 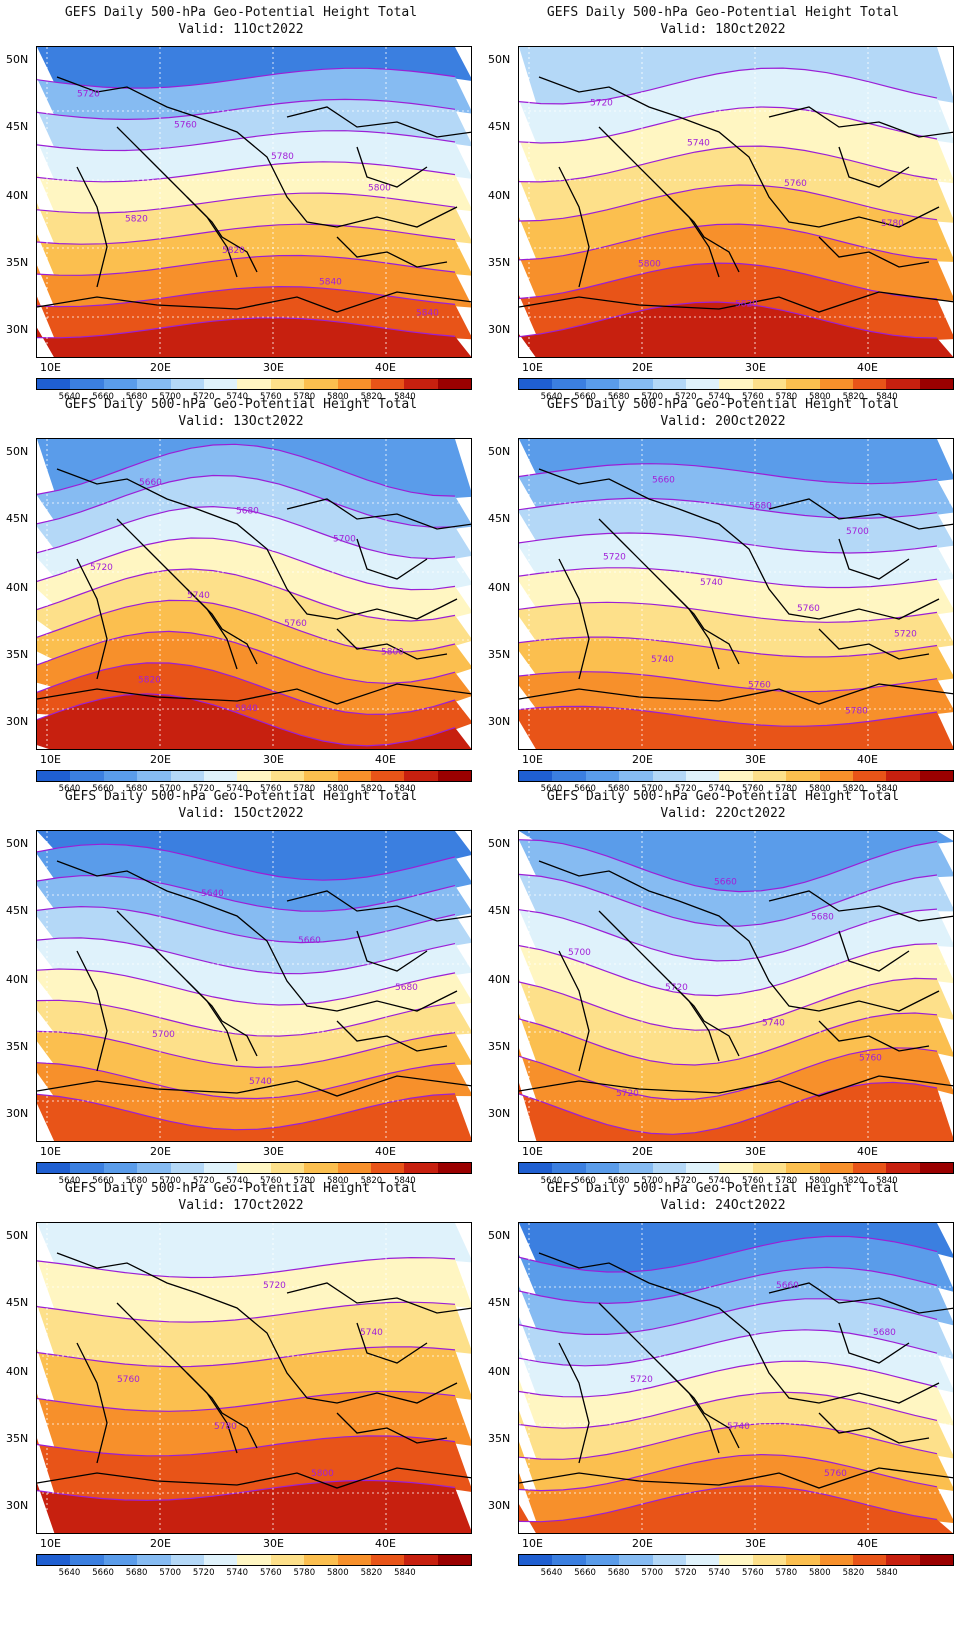 I want to click on latitude-tick-label: 35N, so click(x=499, y=1438).